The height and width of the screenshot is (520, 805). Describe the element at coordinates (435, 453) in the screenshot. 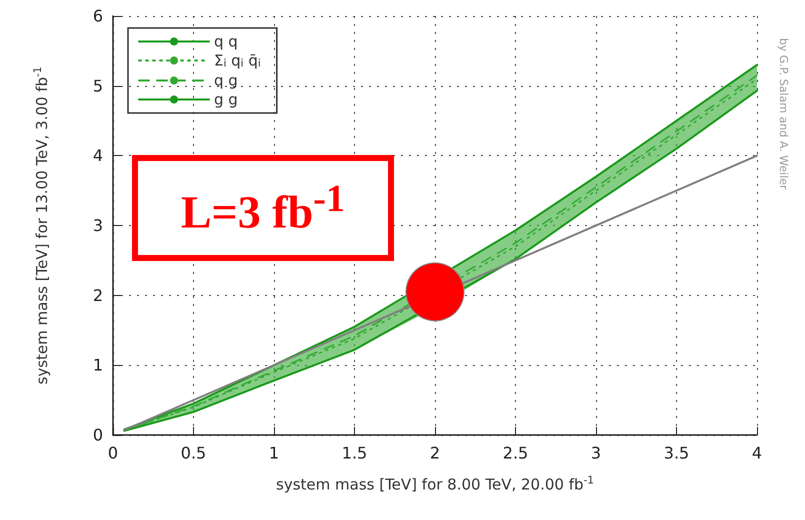

I see `x-tick-label: 2` at that location.